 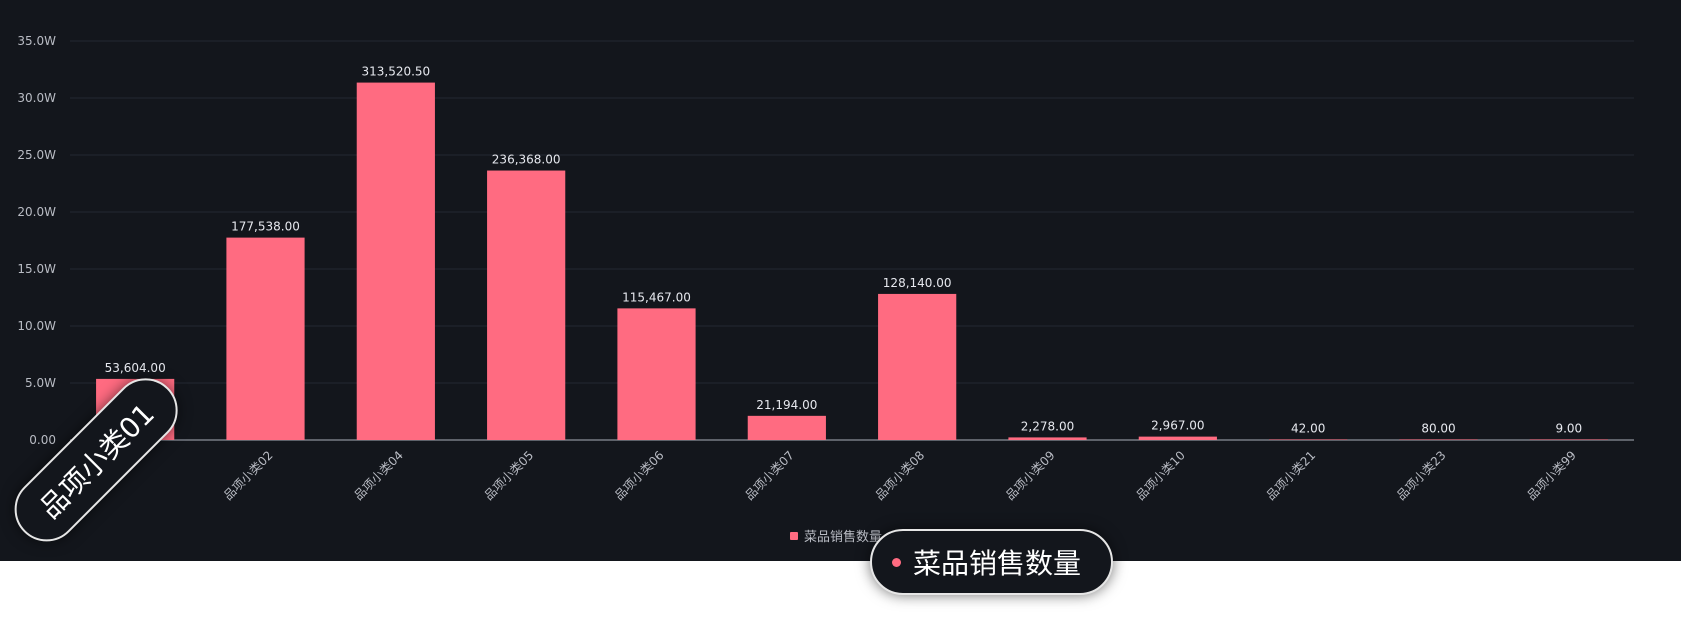 I want to click on x-tick-label: 品项小类05, so click(x=509, y=475).